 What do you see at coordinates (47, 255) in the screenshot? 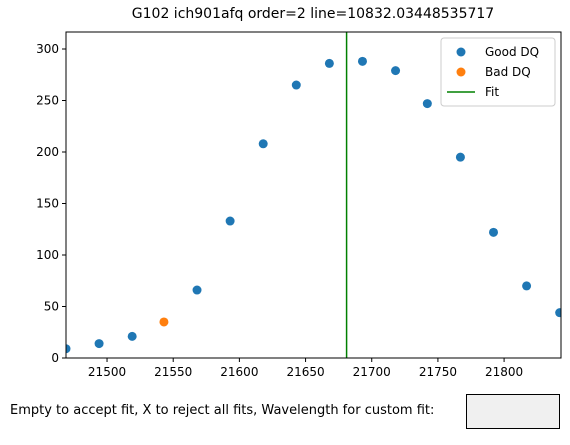
I see `y-tick-label: 100` at bounding box center [47, 255].